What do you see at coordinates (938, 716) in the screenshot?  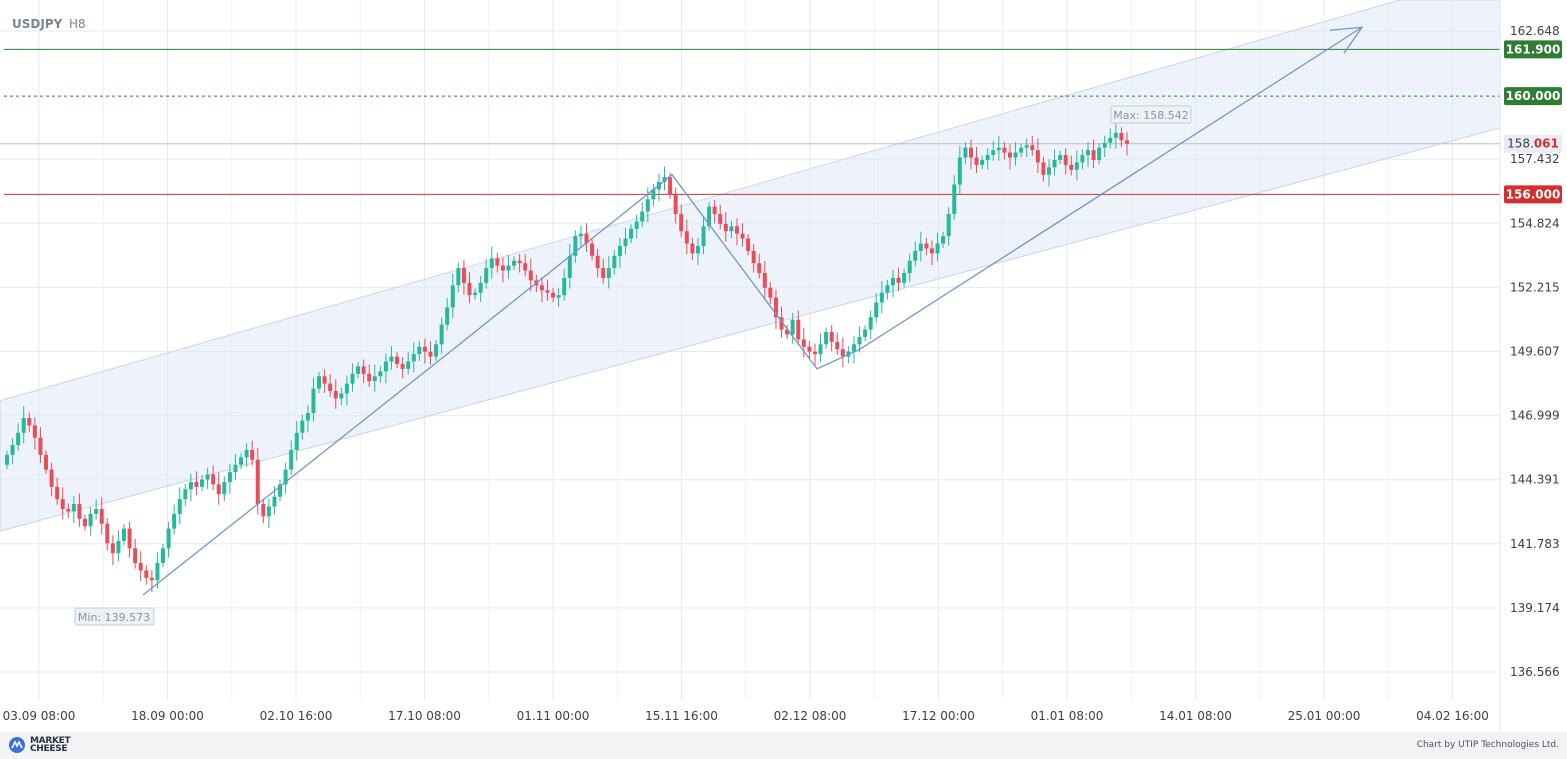 I see `x-tick-label: 17.12 00:00` at bounding box center [938, 716].